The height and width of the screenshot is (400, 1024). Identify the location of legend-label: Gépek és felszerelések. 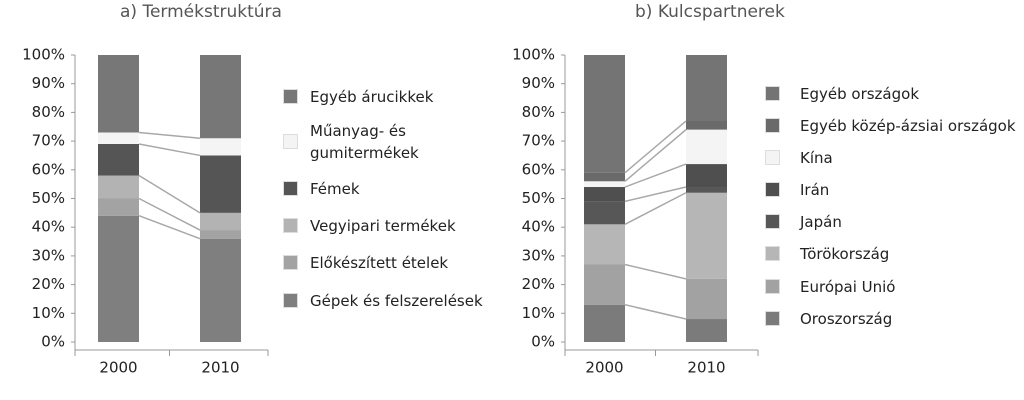
(396, 301).